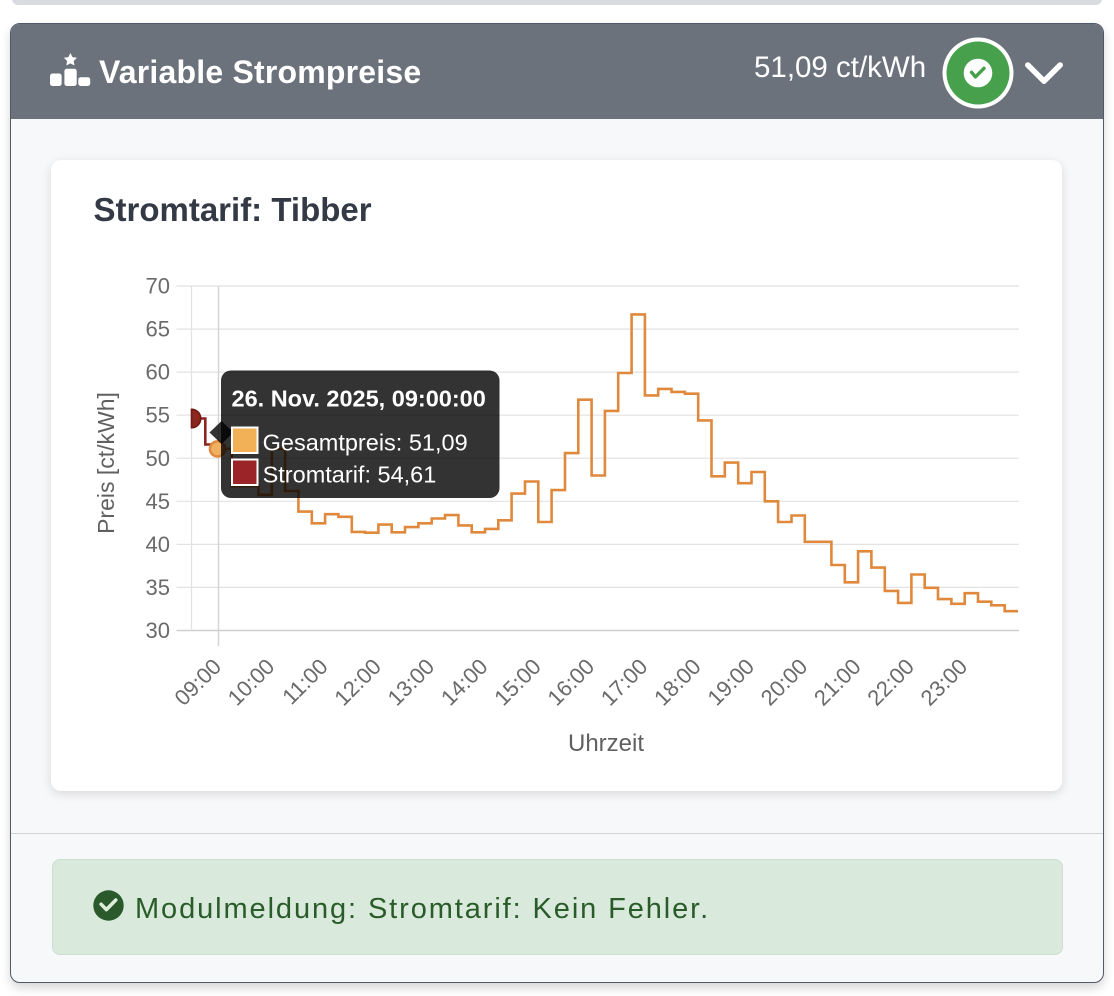 This screenshot has width=1114, height=996. Describe the element at coordinates (157, 586) in the screenshot. I see `svg-text: 35` at that location.